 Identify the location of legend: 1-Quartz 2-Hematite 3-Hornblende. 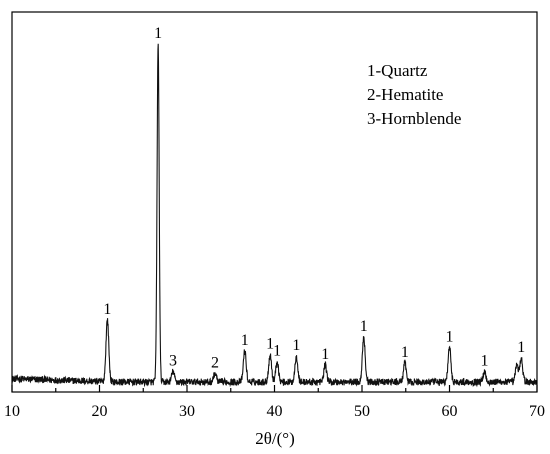
(414, 94).